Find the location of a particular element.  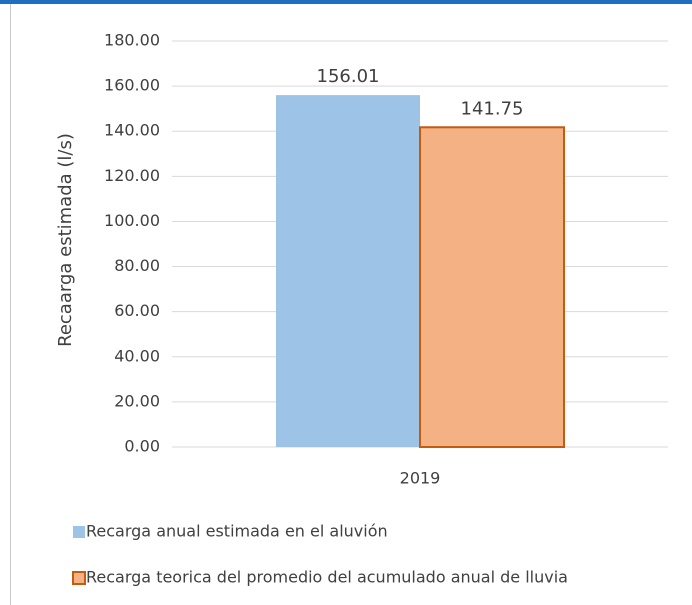

data-label: 141.75 is located at coordinates (492, 108).